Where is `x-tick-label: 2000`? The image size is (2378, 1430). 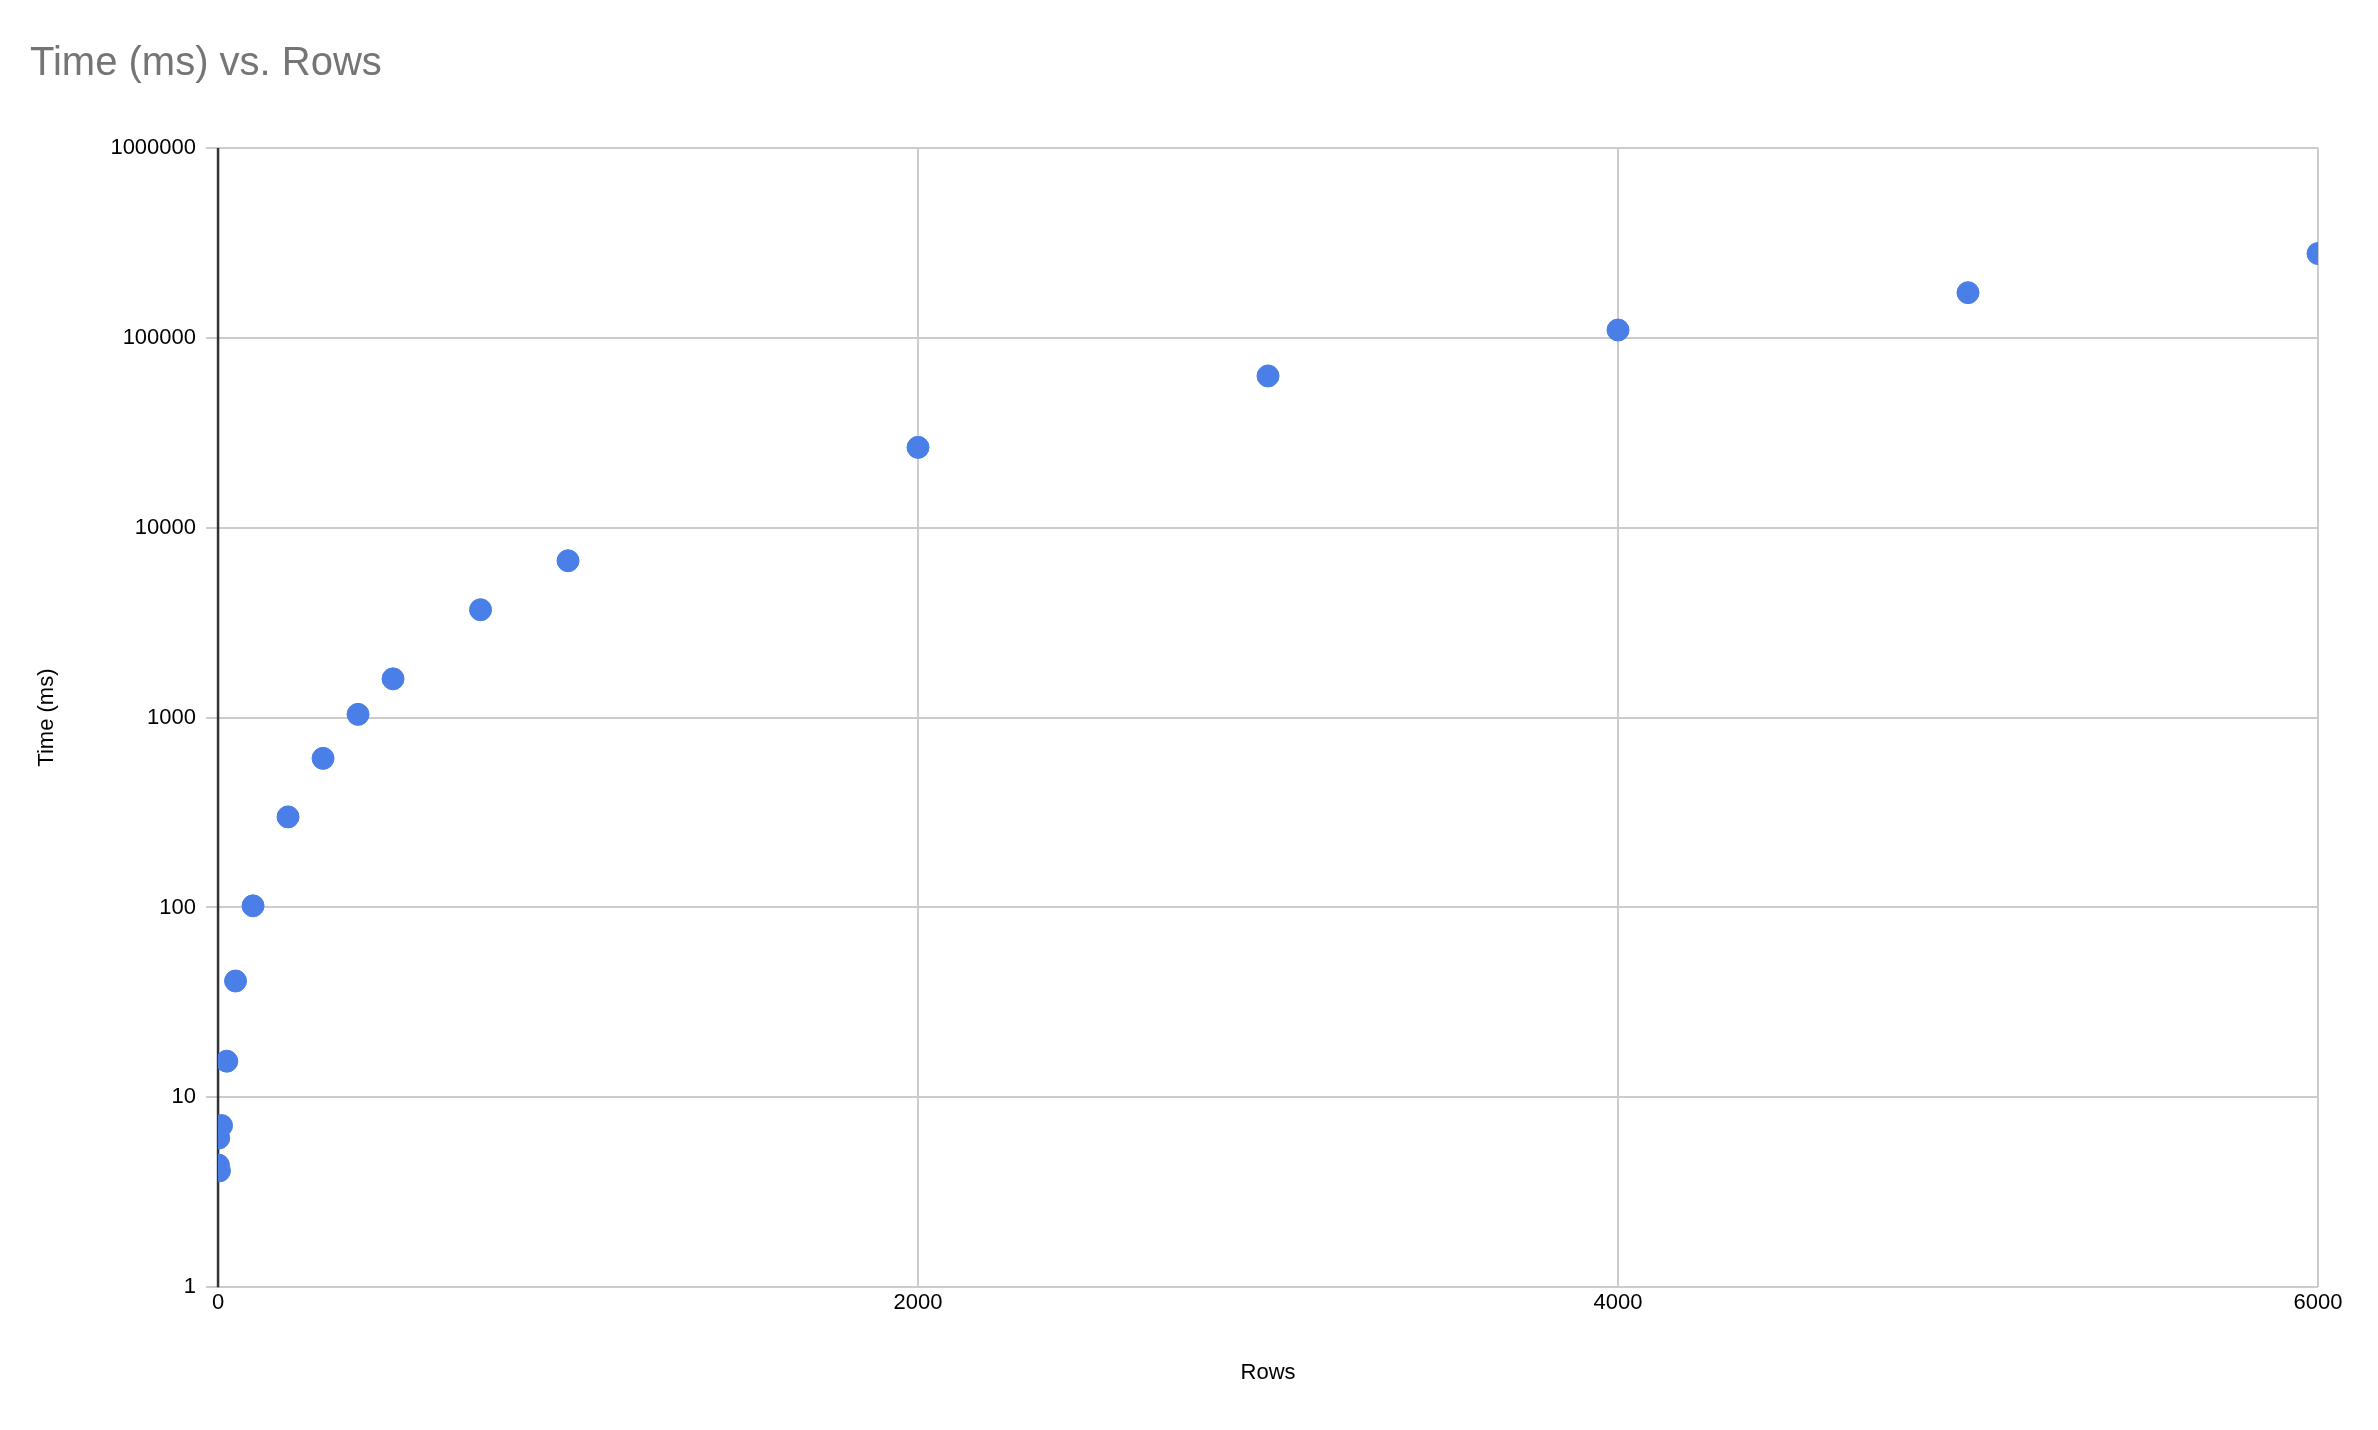
x-tick-label: 2000 is located at coordinates (918, 1302).